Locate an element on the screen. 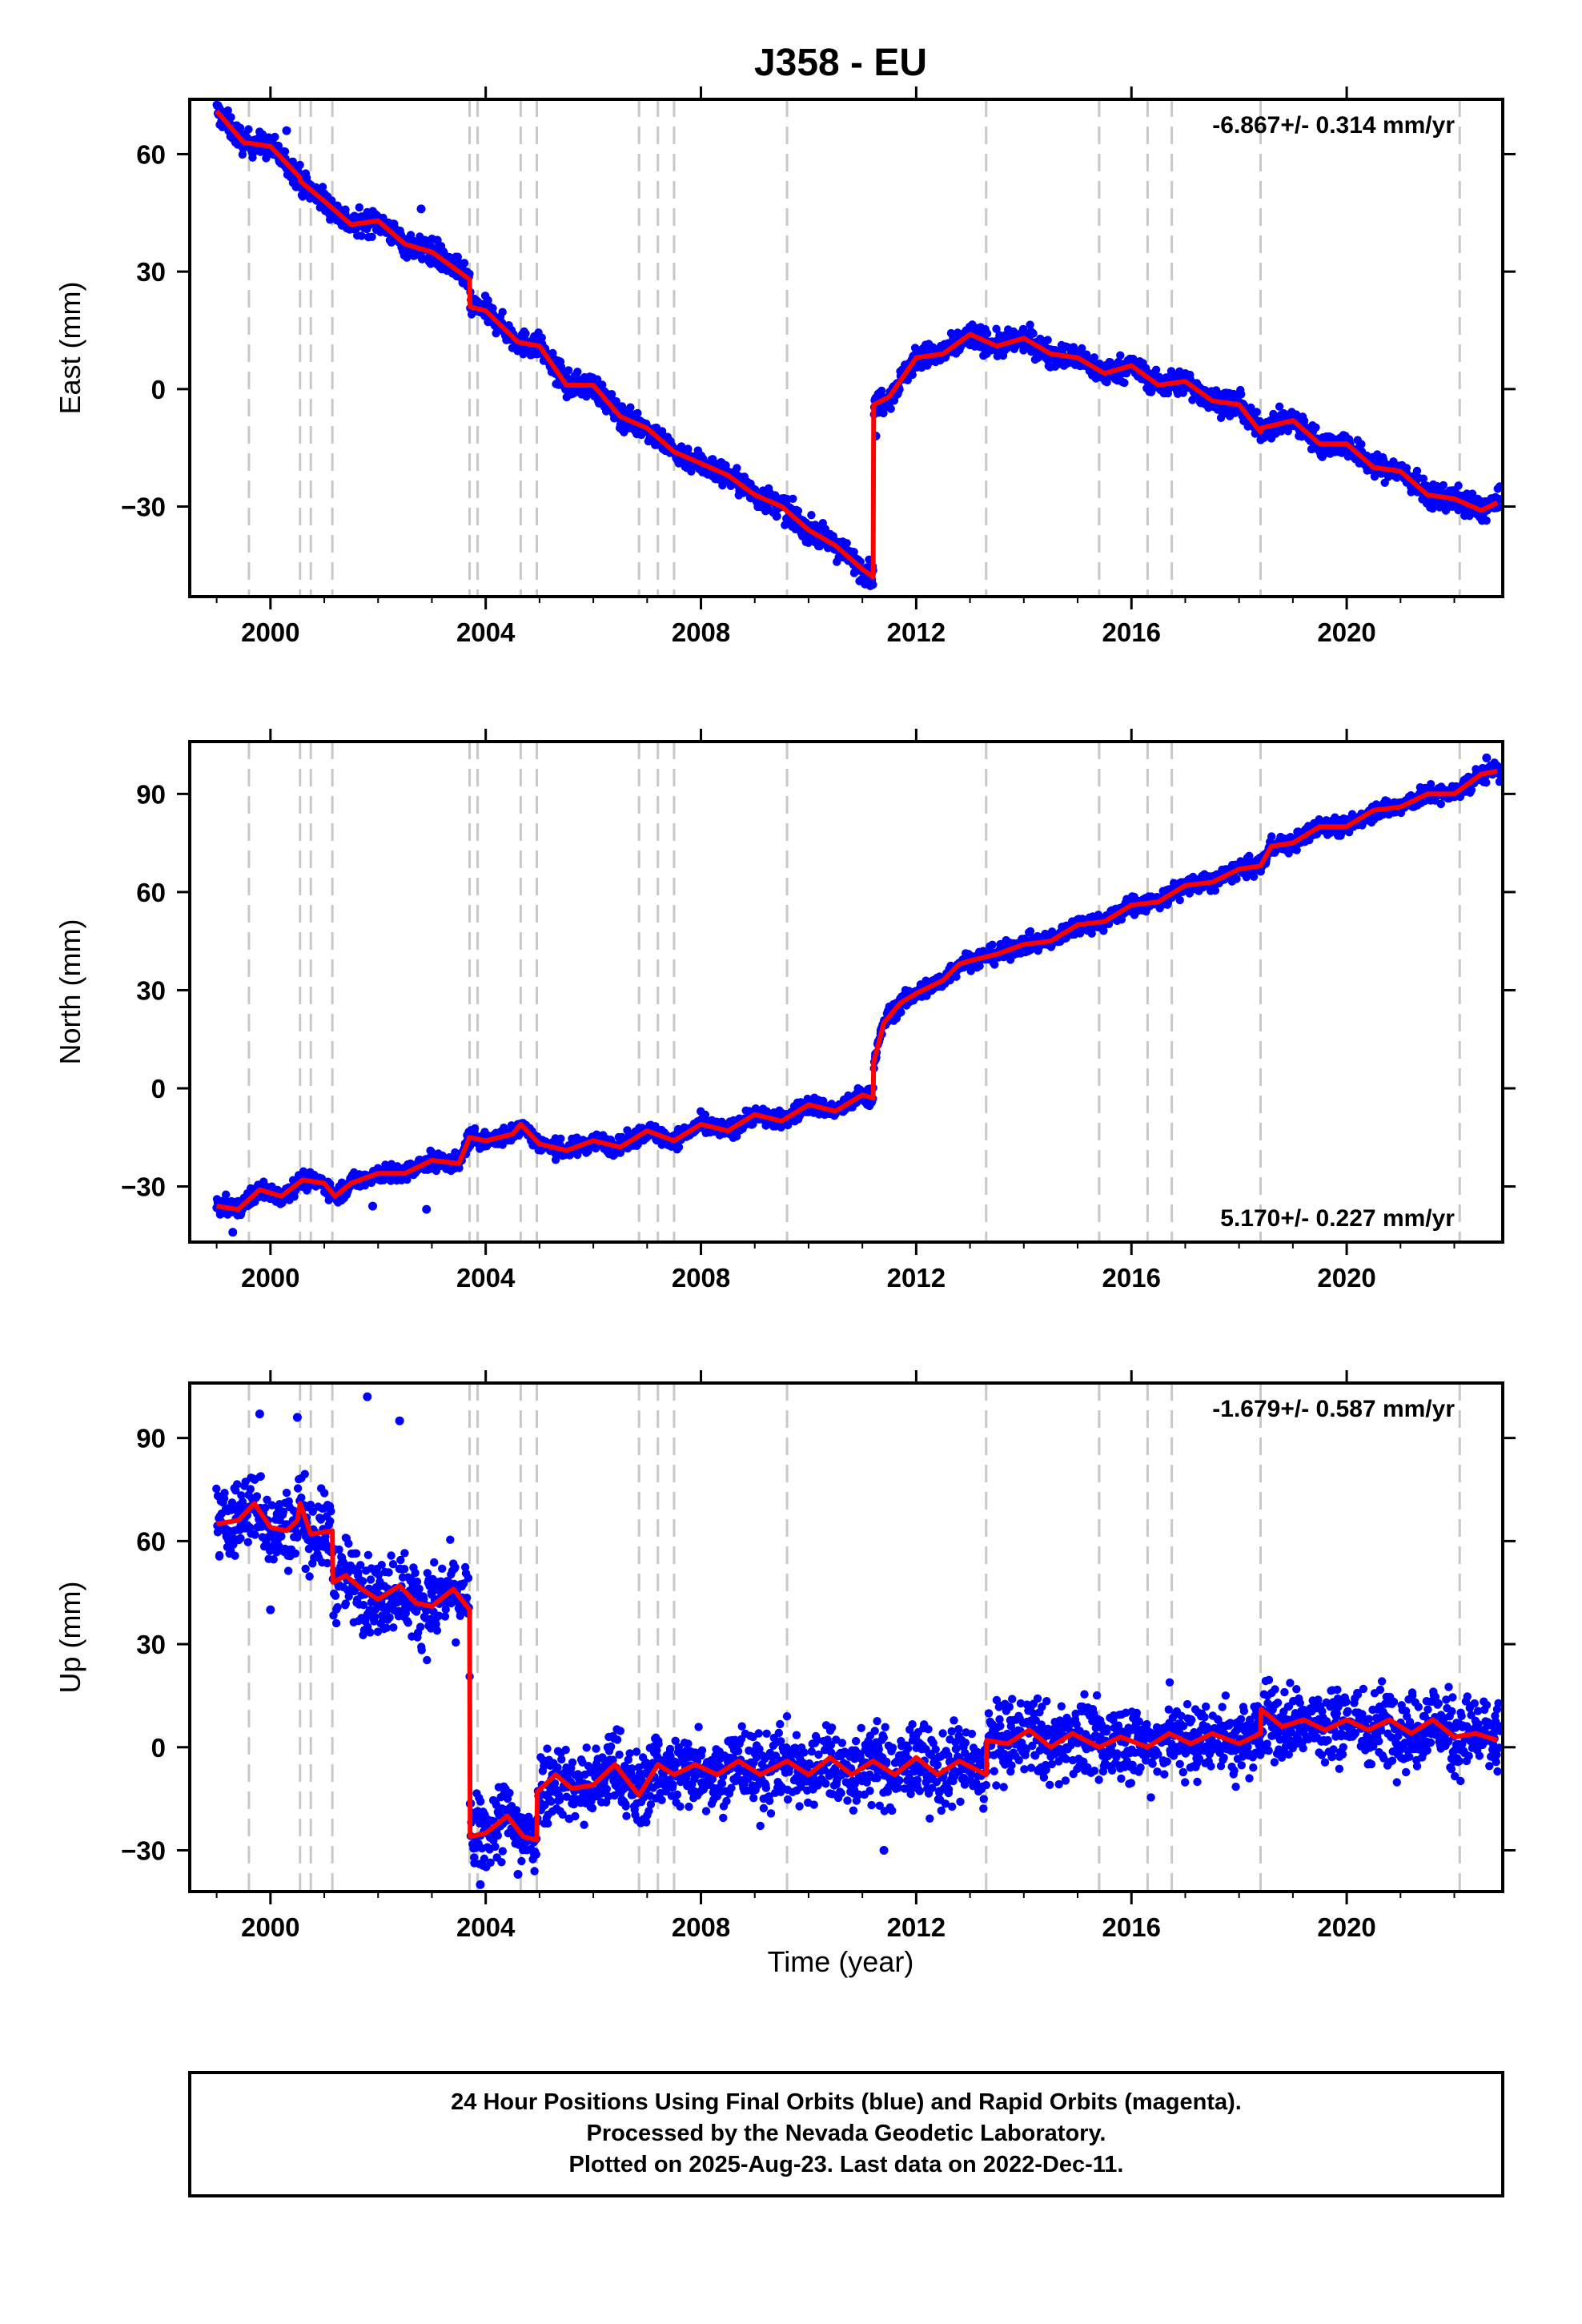  x-tick-label: 2012 is located at coordinates (917, 632).